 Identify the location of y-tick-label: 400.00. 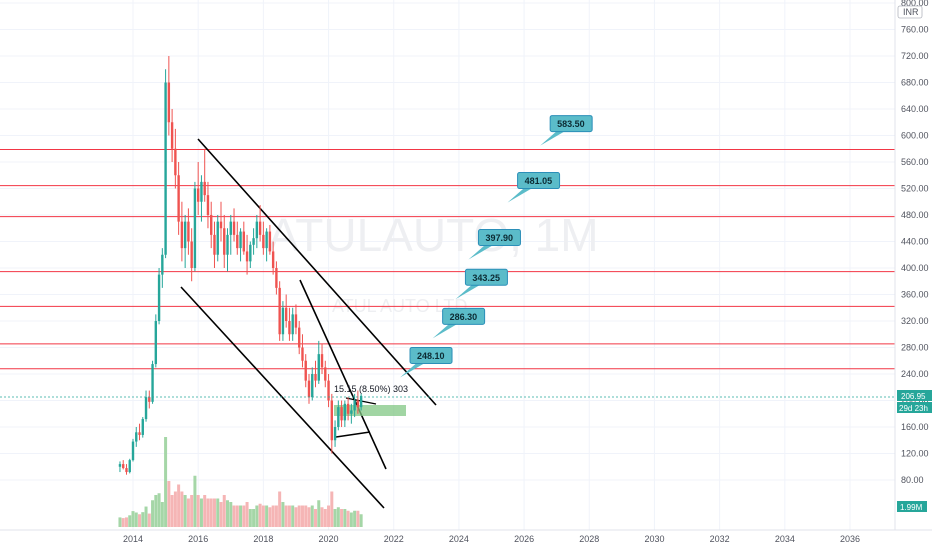
(915, 268).